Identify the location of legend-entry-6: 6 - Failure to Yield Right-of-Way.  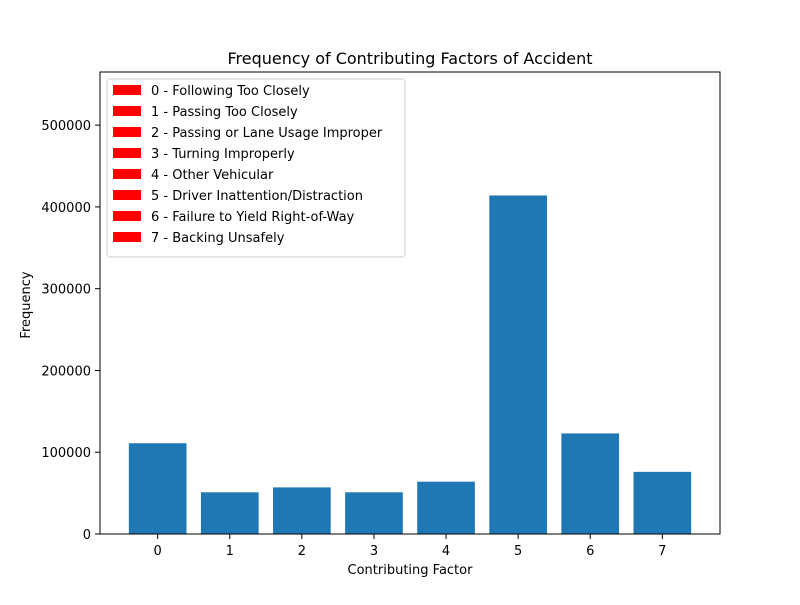
(253, 217).